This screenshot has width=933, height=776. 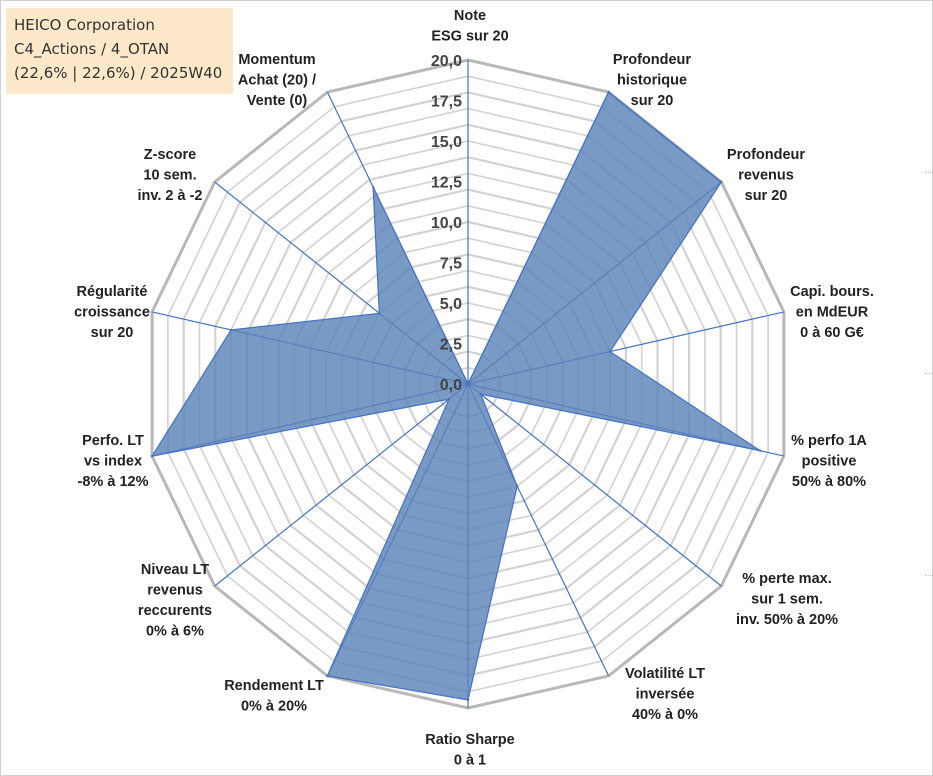 What do you see at coordinates (469, 37) in the screenshot?
I see `category-label-line: ESG sur 20` at bounding box center [469, 37].